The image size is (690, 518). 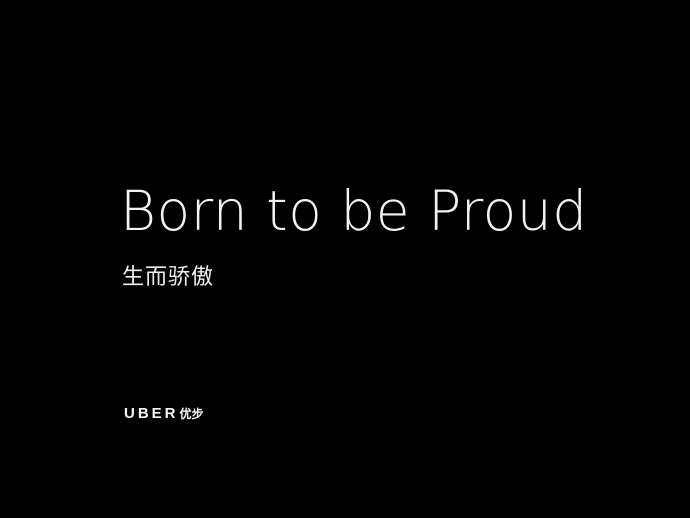 I want to click on headline: Born to be Proud, so click(x=354, y=211).